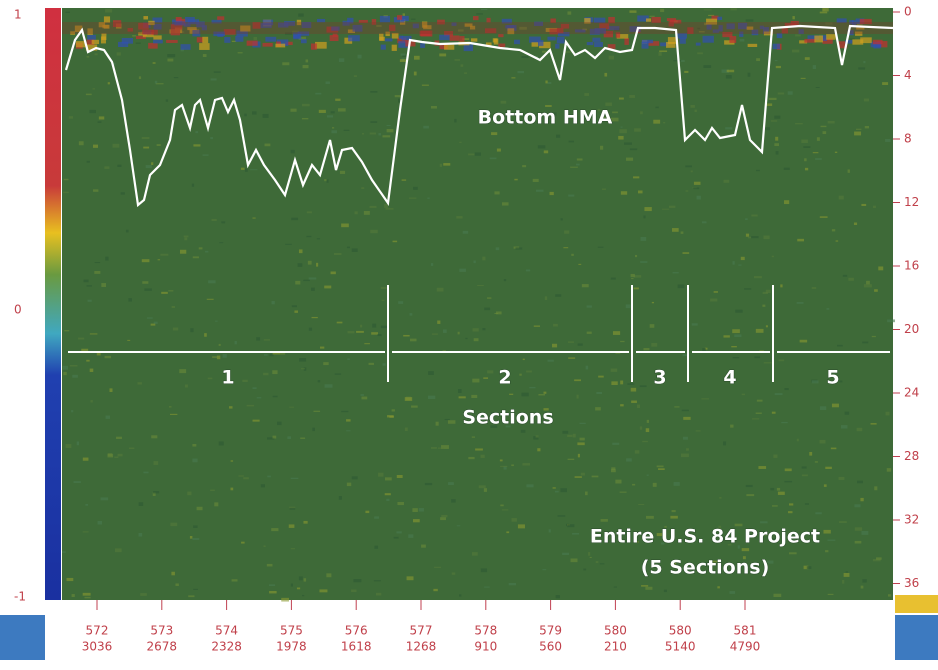 This screenshot has height=670, width=938. What do you see at coordinates (291, 647) in the screenshot?
I see `distance-tick-label: 1978` at bounding box center [291, 647].